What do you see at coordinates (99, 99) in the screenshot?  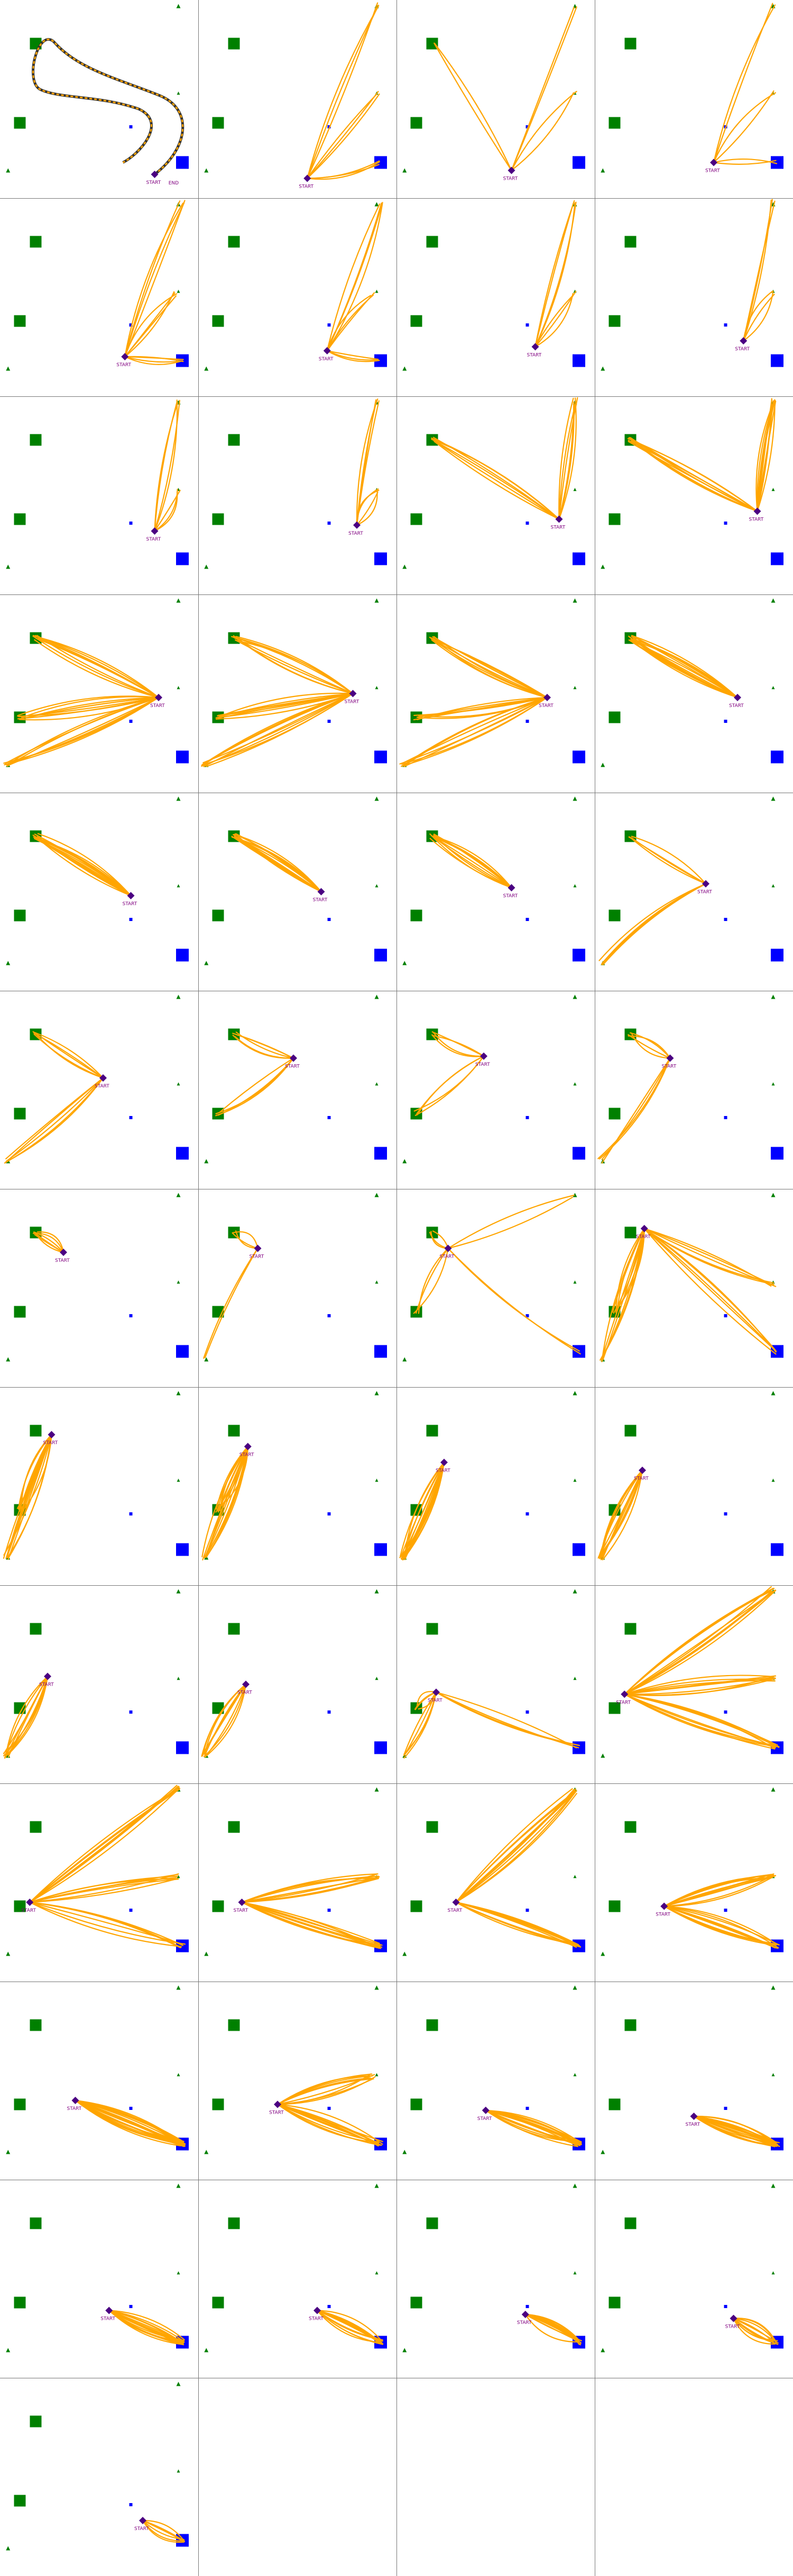 I see `trajectory-panel: START END` at bounding box center [99, 99].